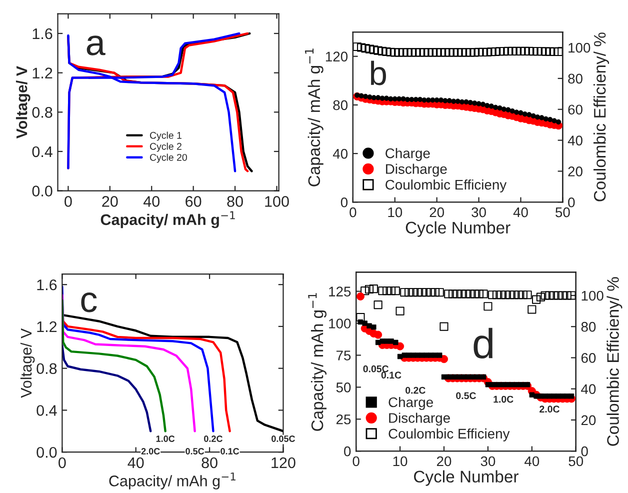 This screenshot has height=493, width=628. Describe the element at coordinates (340, 291) in the screenshot. I see `y-tick-label: 125` at that location.